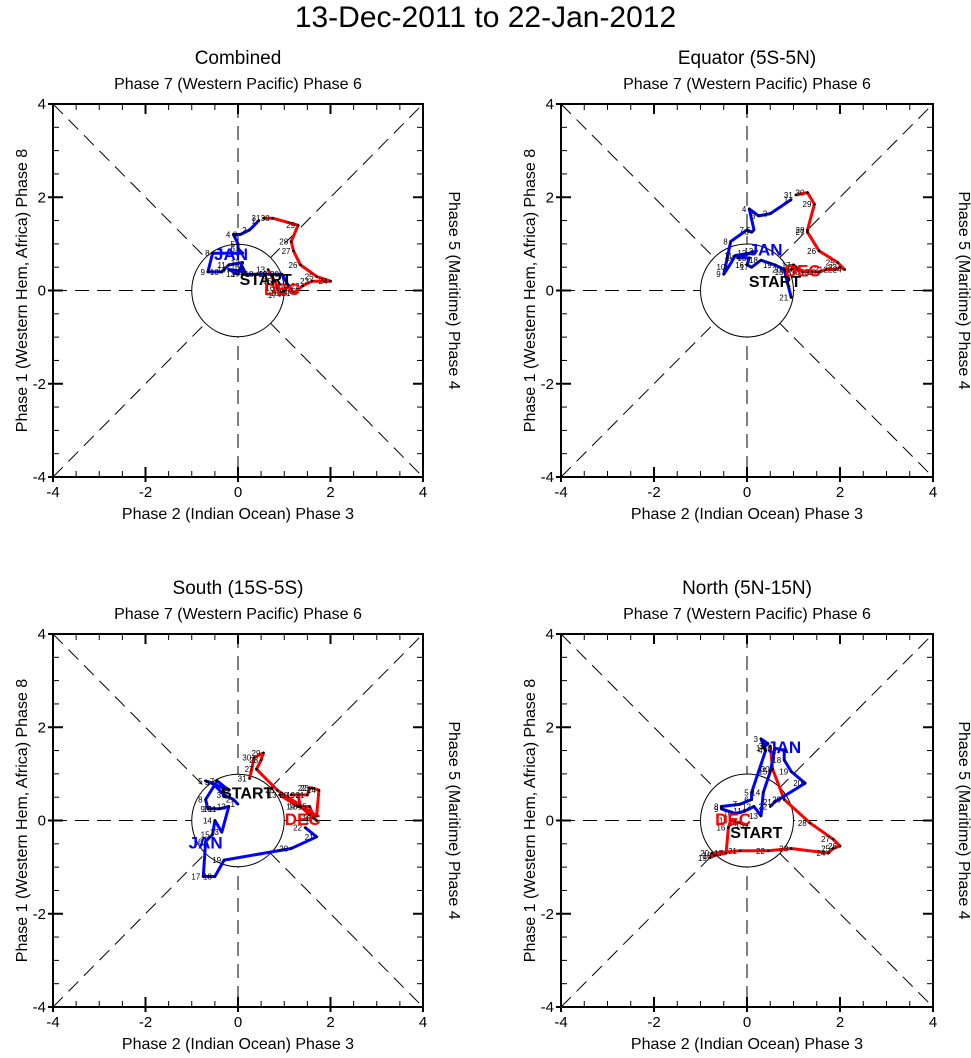  What do you see at coordinates (286, 251) in the screenshot?
I see `day-label: 27` at bounding box center [286, 251].